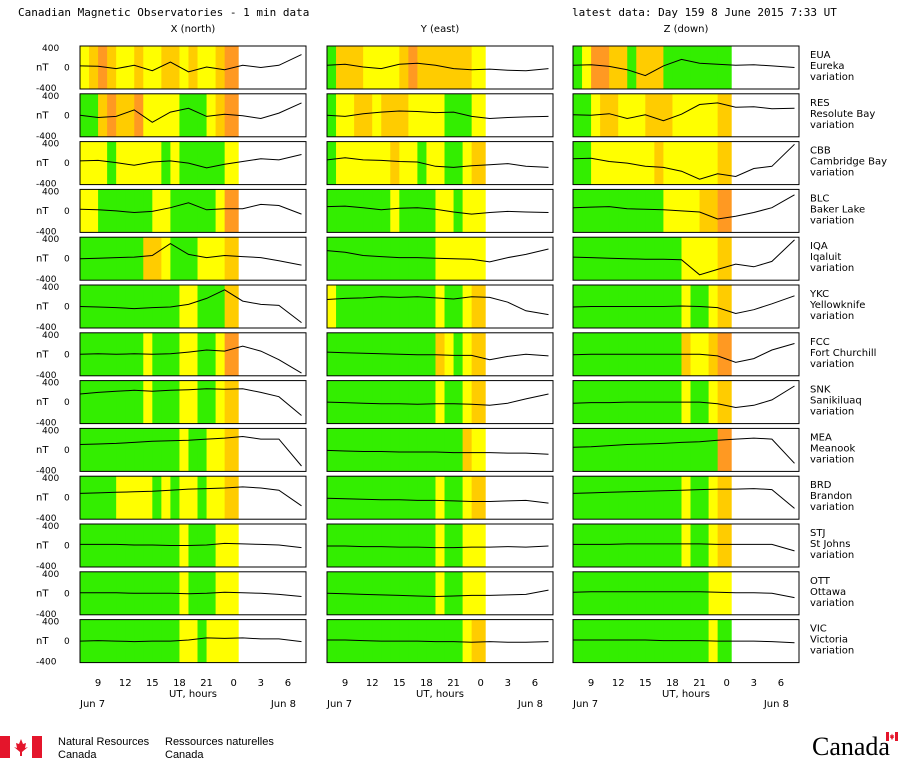  Describe the element at coordinates (77, 755) in the screenshot. I see `org-name-en-line2: Canada` at that location.